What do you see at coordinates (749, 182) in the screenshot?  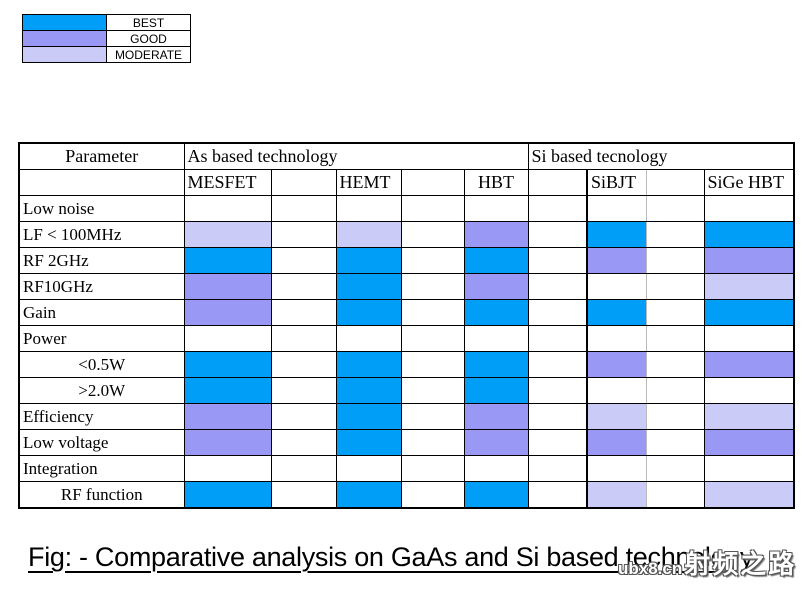 I see `column-header-sige-hbt: SiGe HBT` at bounding box center [749, 182].